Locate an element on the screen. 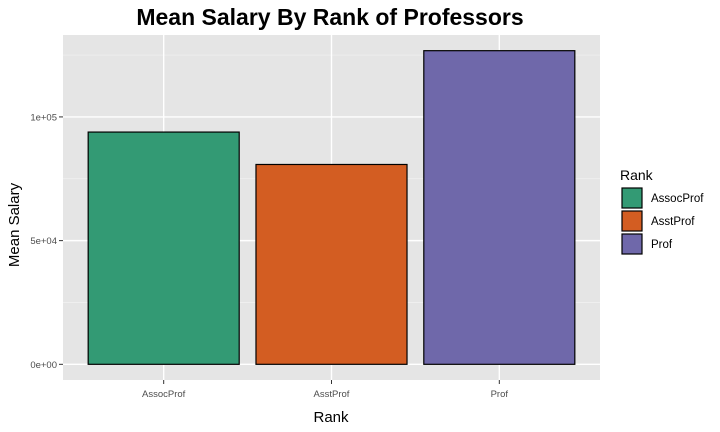 The width and height of the screenshot is (720, 432). bar-asstprof is located at coordinates (331, 264).